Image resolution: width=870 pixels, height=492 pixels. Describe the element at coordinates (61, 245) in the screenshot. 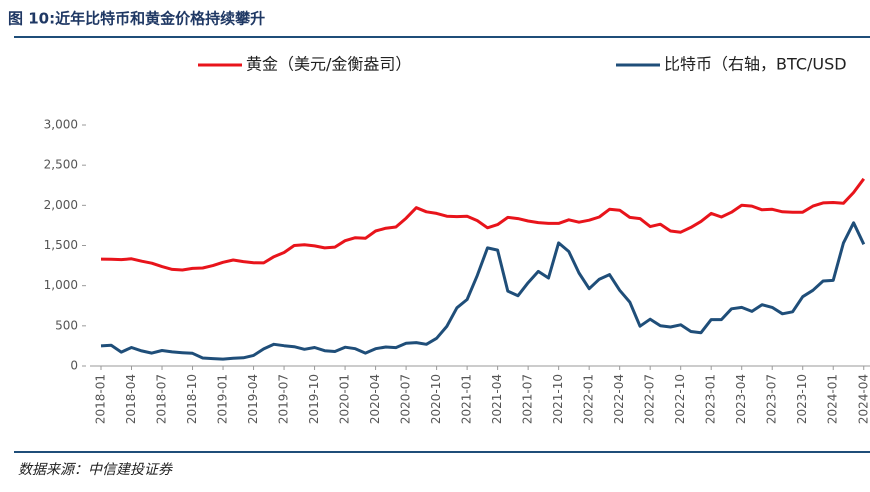

I see `y-tick-label: 1,500` at that location.